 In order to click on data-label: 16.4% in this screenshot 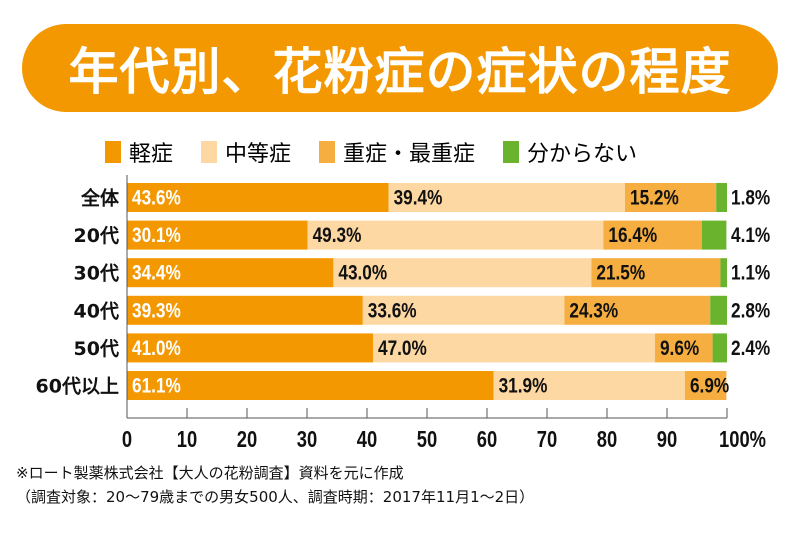, I will do `click(632, 236)`.